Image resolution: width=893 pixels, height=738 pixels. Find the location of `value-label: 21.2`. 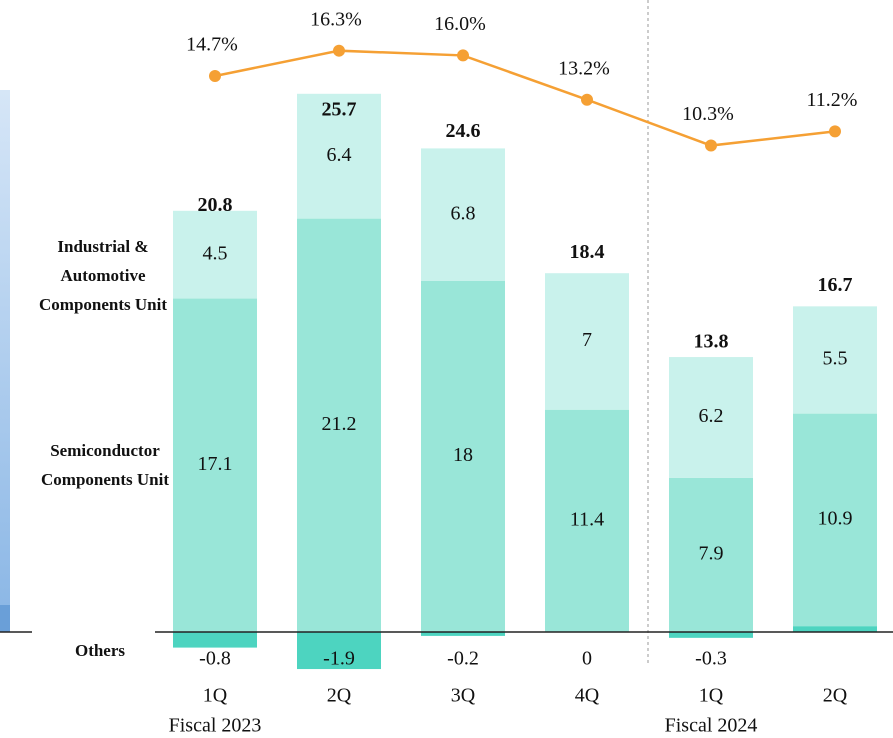

value-label: 21.2 is located at coordinates (339, 424).